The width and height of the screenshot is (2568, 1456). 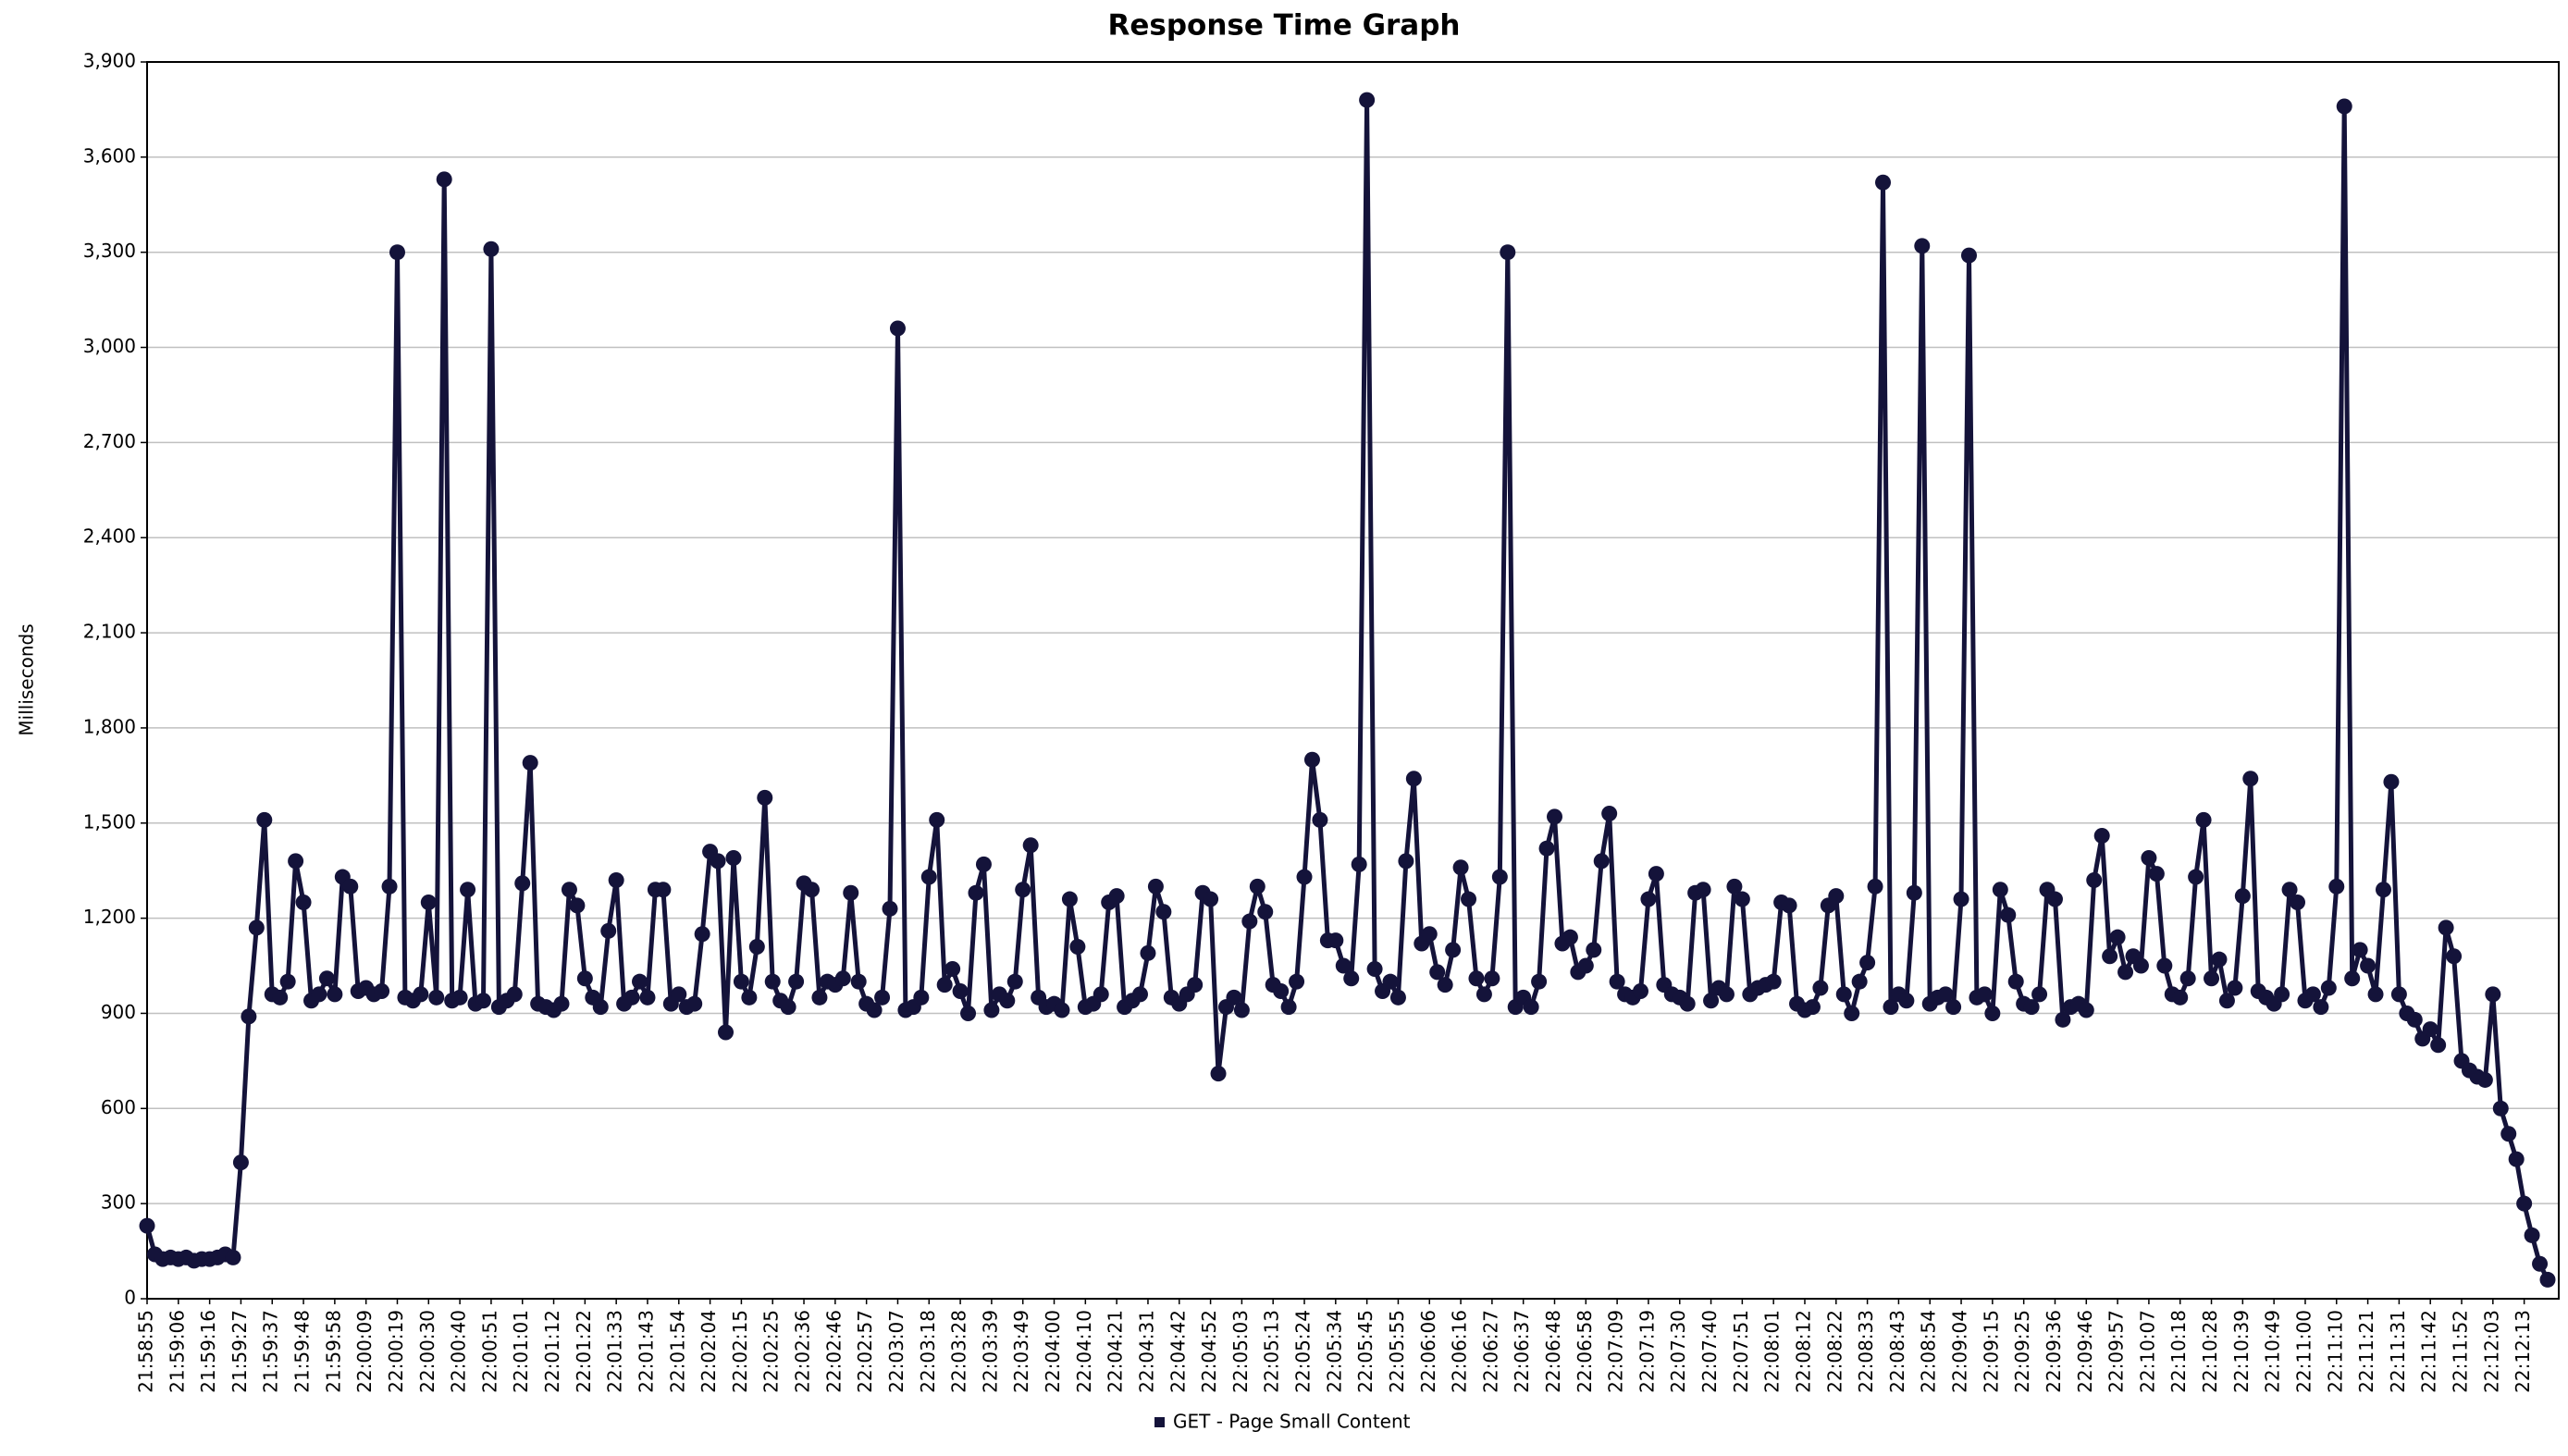 I want to click on x-tick-label: 22:02:36, so click(x=803, y=1351).